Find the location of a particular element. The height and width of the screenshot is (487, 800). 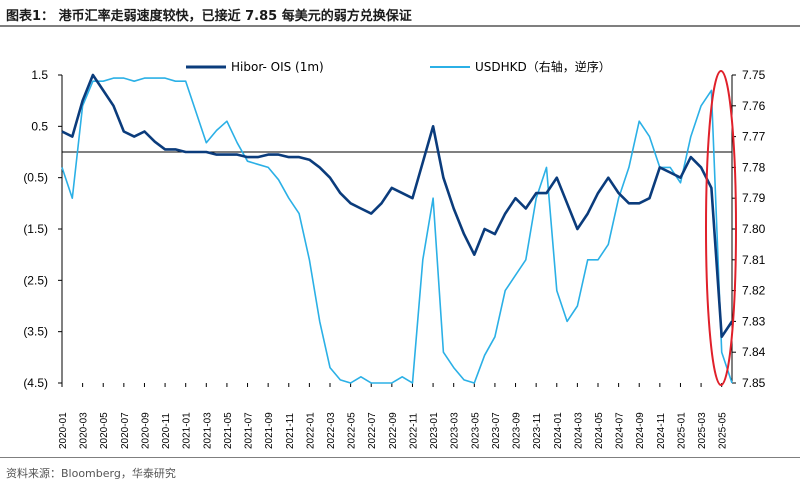

x-tick-label: 2023-11 is located at coordinates (537, 431).